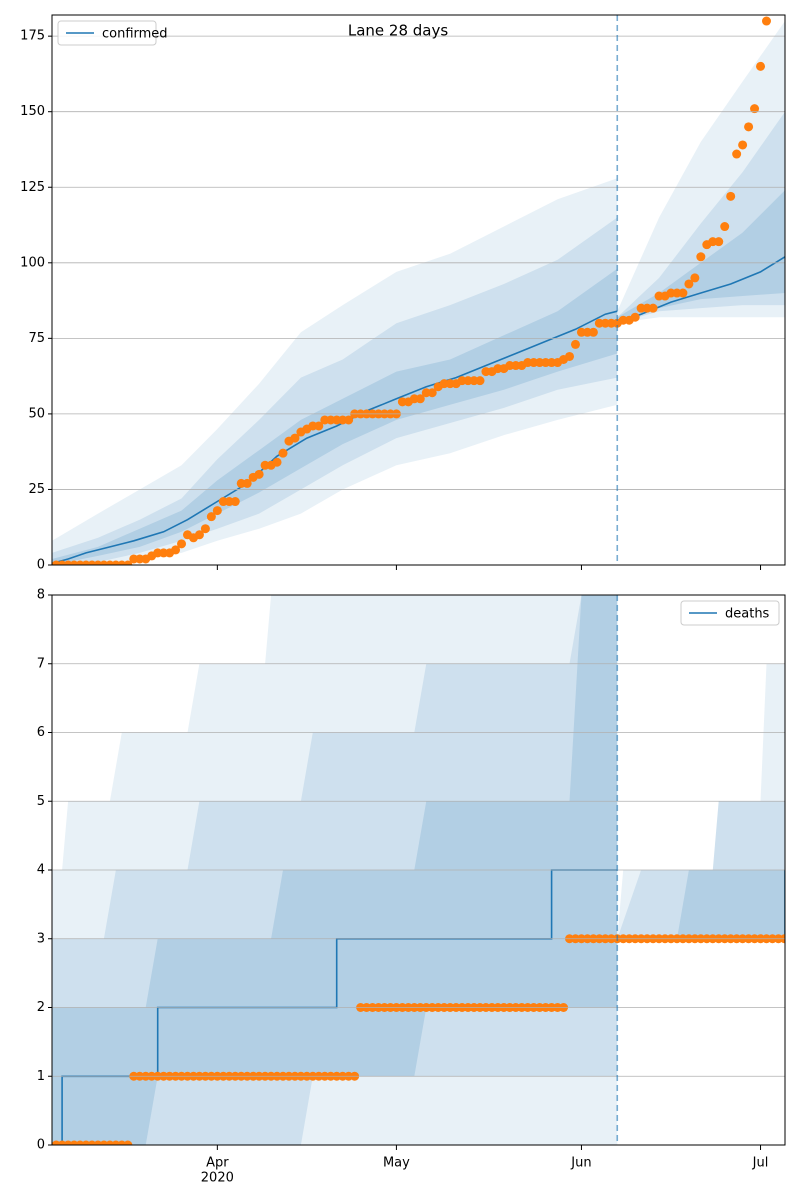  What do you see at coordinates (398, 31) in the screenshot?
I see `chart-title: Lane 28 days` at bounding box center [398, 31].